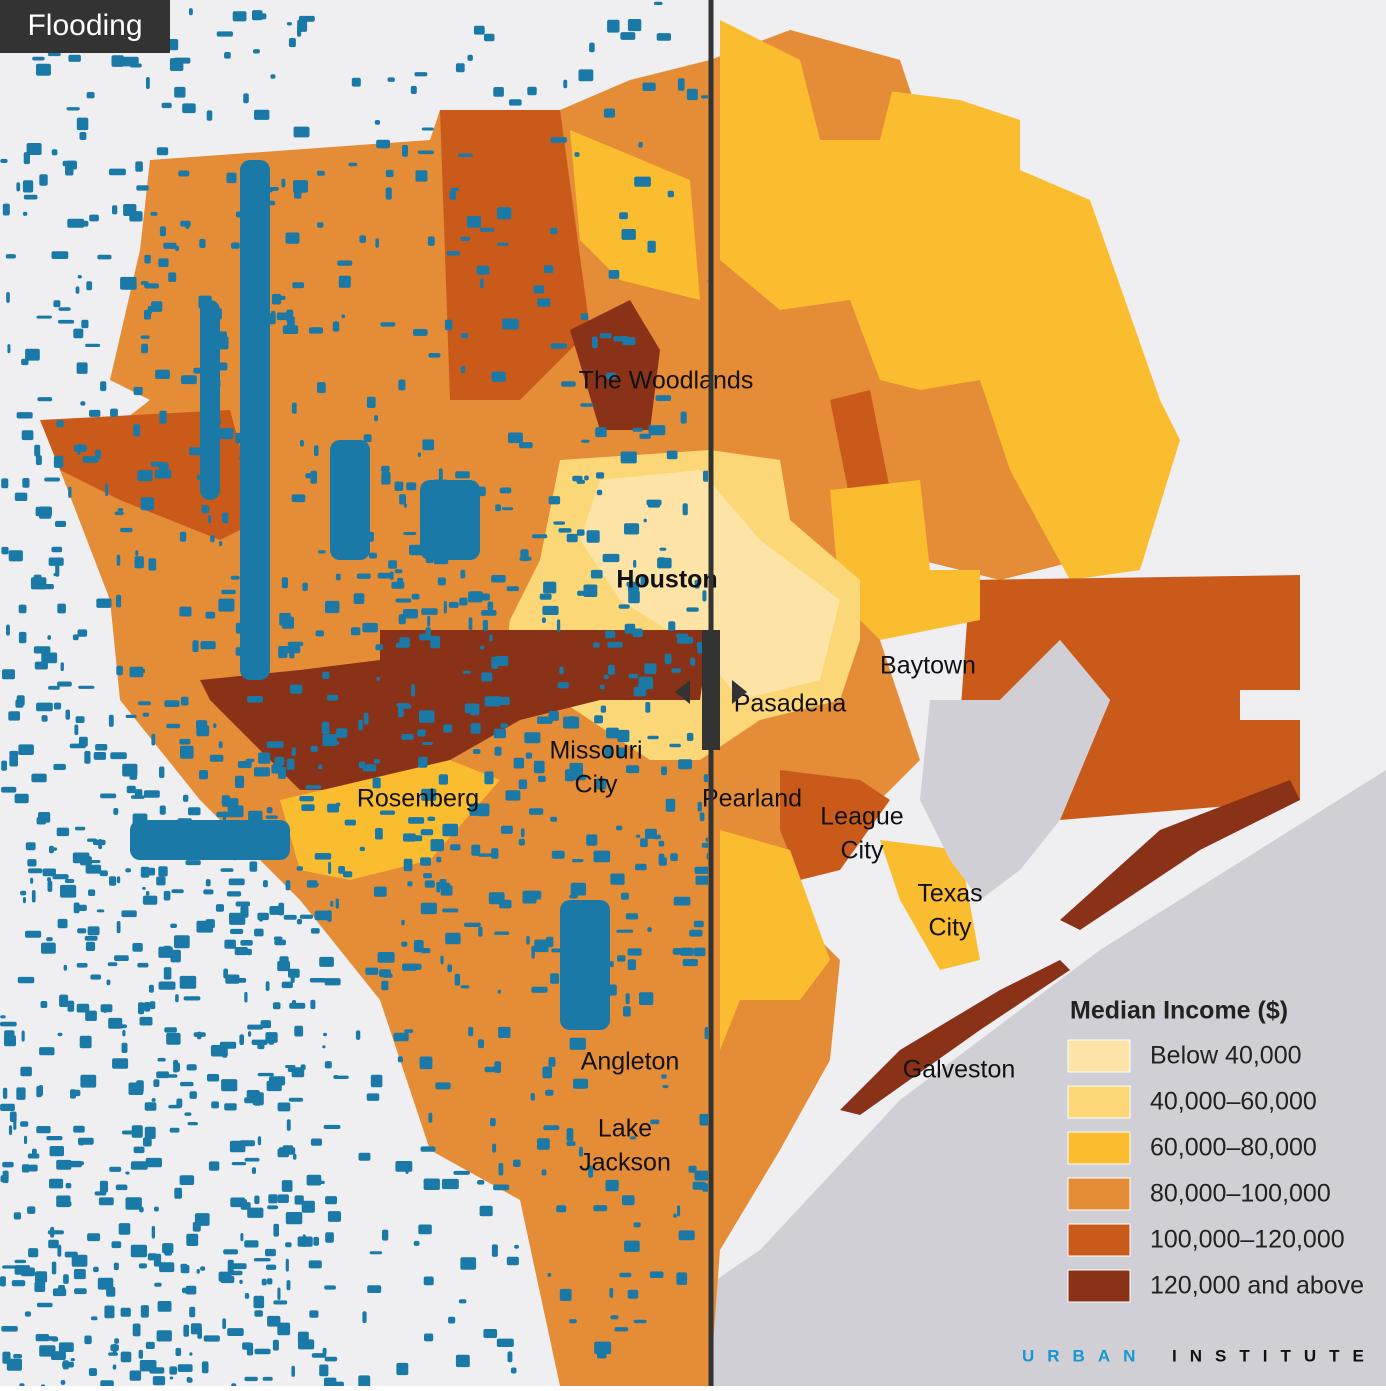  Describe the element at coordinates (711, 690) in the screenshot. I see `swipe-handle` at that location.